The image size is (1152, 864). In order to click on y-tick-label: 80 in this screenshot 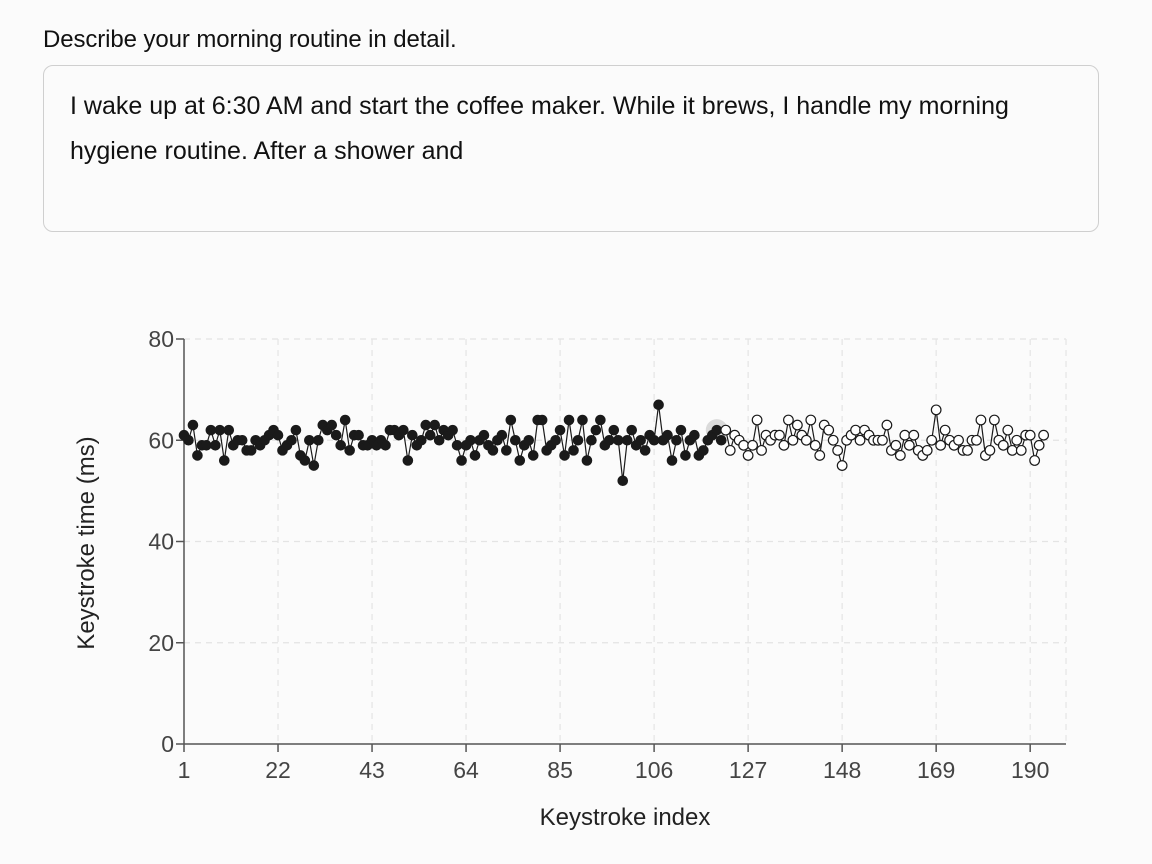, I will do `click(161, 339)`.